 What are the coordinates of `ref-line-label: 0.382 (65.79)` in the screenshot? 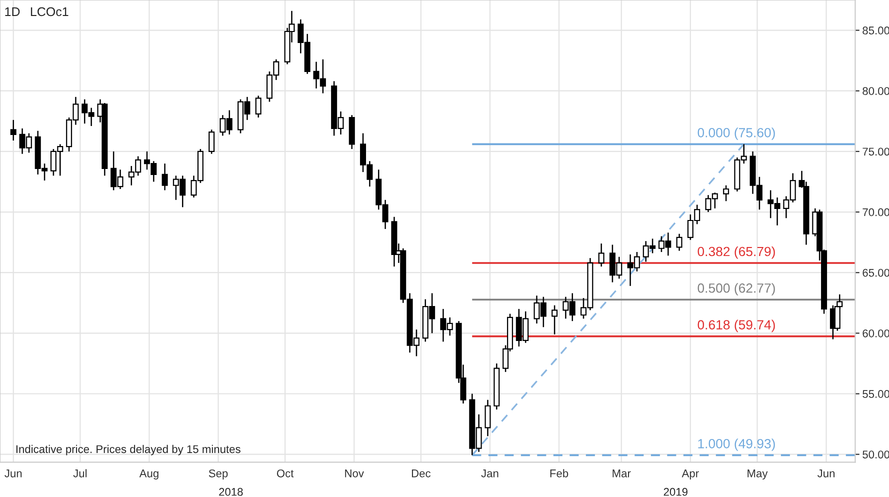 It's located at (736, 252).